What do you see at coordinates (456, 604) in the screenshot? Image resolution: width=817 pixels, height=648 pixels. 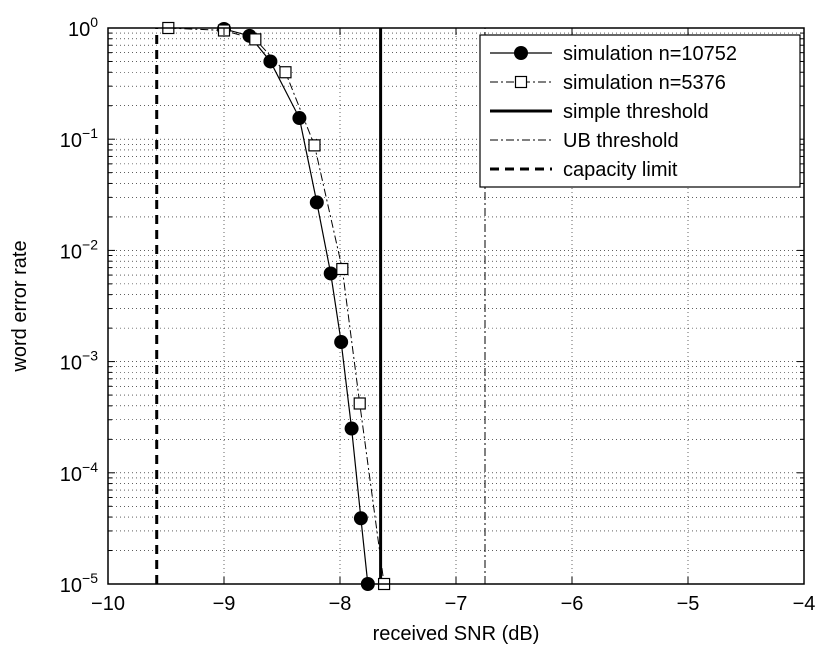 I see `x-tick-label: −7` at bounding box center [456, 604].